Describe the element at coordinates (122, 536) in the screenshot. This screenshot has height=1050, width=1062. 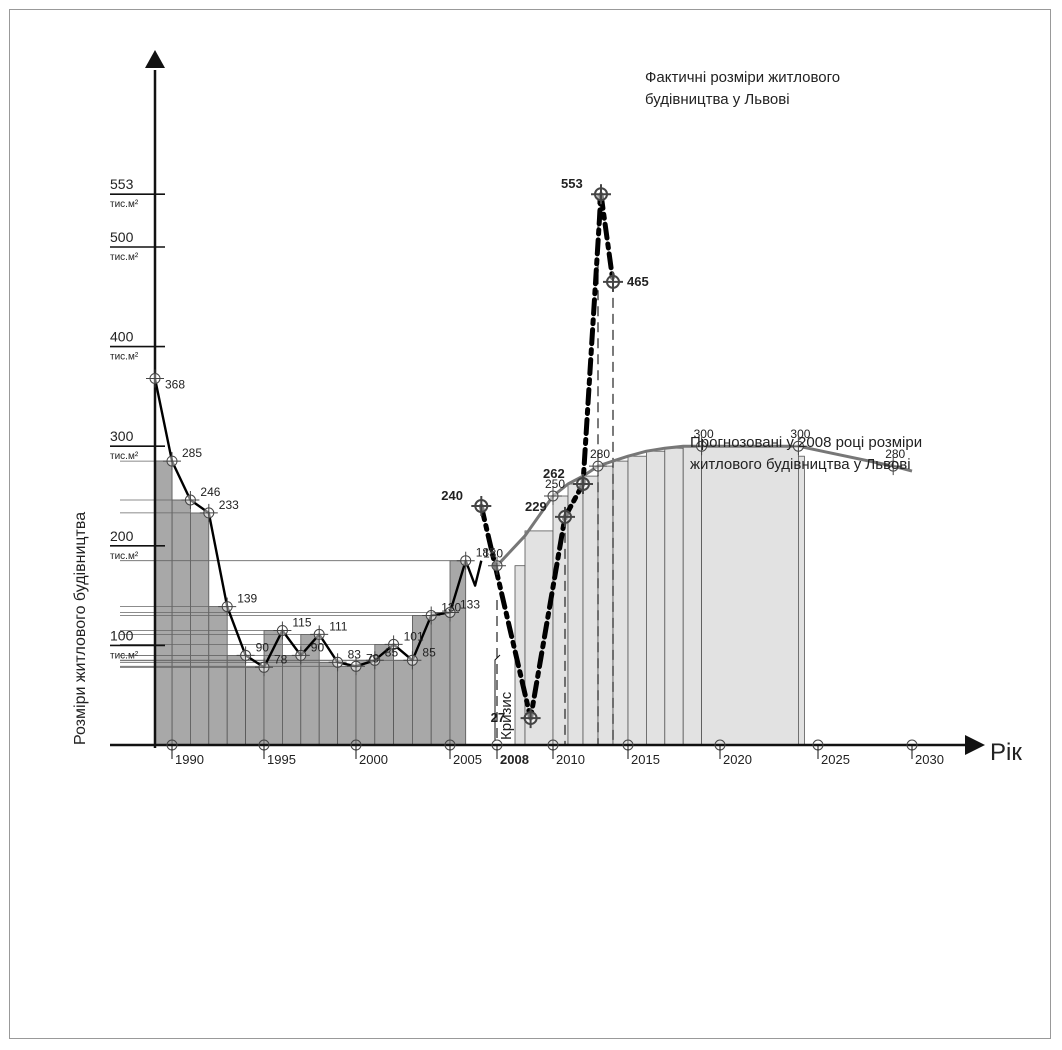
I see `y-tick-label: 200` at that location.